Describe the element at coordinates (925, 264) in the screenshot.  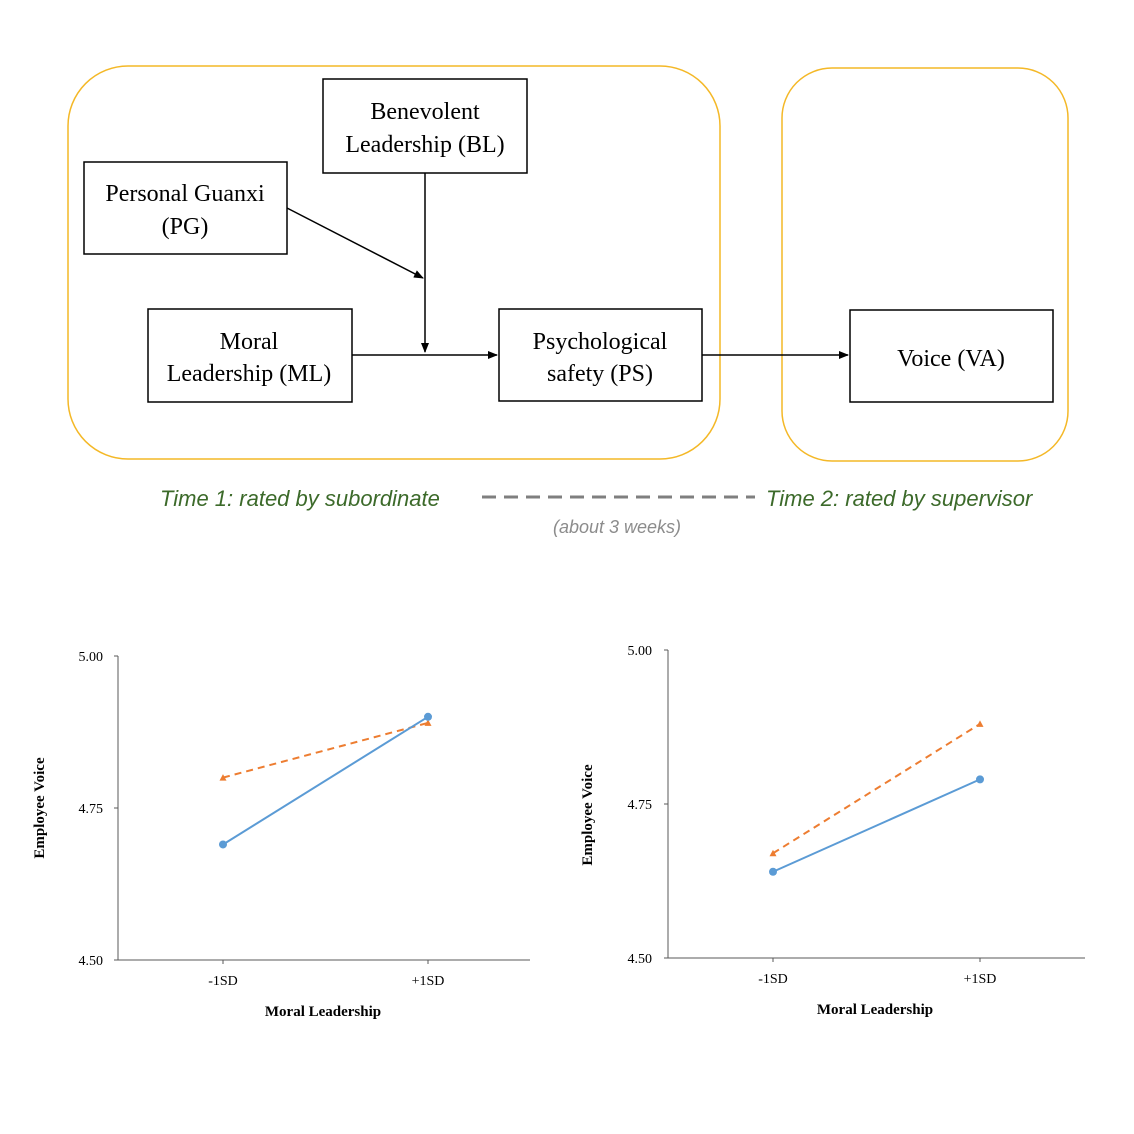
I see `time2-frame` at that location.